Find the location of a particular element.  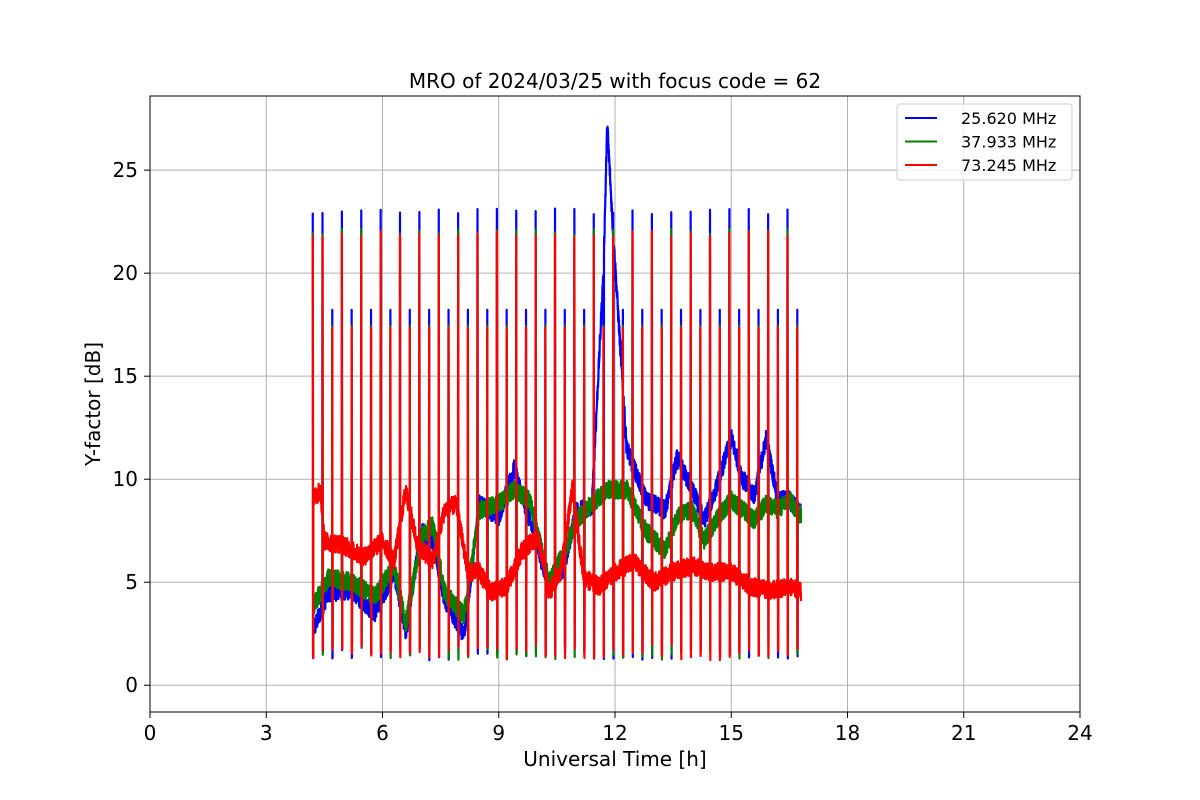

x-axis: 0 3 6 9 12 15 18 21 24 is located at coordinates (618, 728).